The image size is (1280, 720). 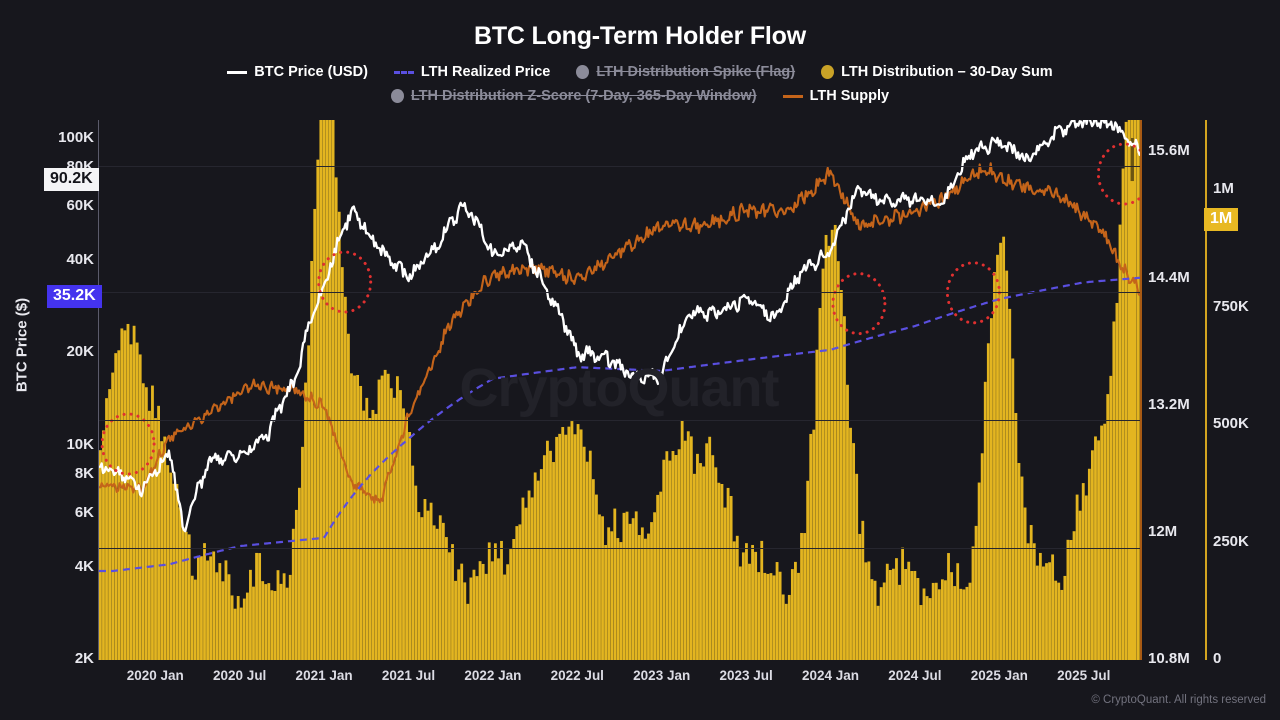 I want to click on x-axis-tick: 2022 Jan, so click(x=493, y=675).